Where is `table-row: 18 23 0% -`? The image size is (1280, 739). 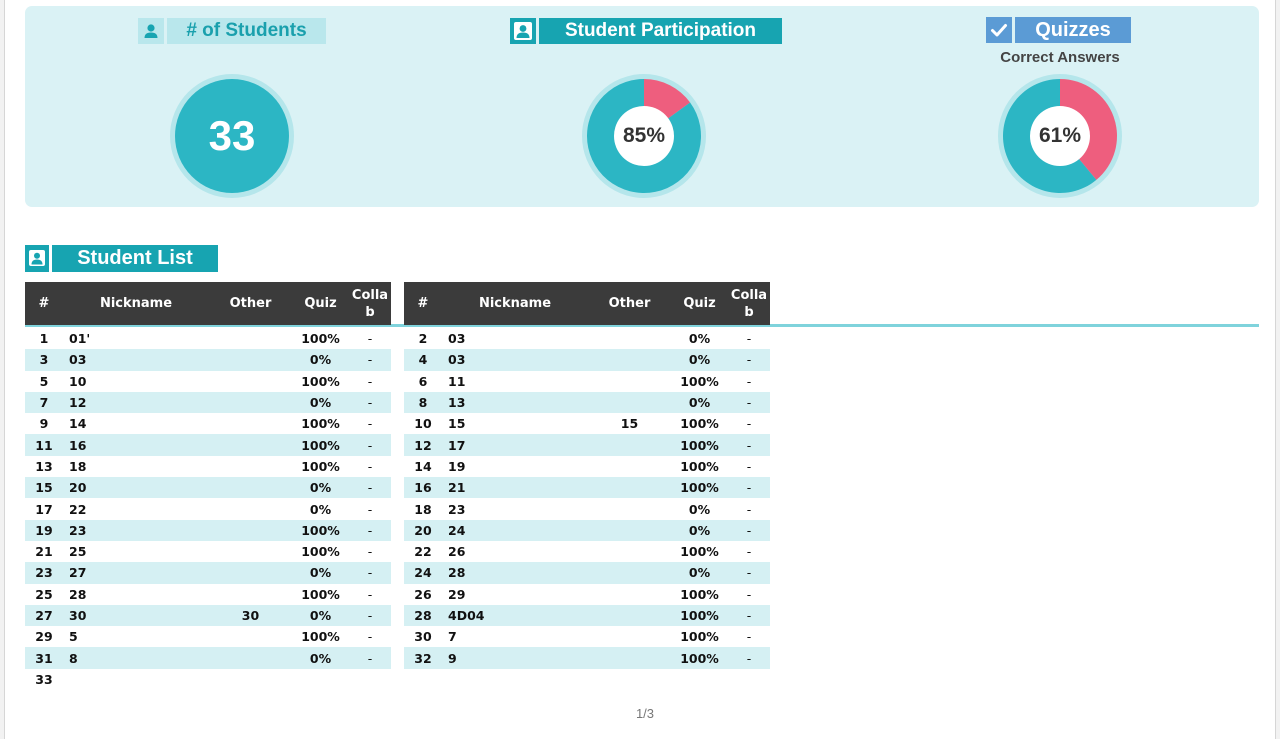 table-row: 18 23 0% - is located at coordinates (587, 508).